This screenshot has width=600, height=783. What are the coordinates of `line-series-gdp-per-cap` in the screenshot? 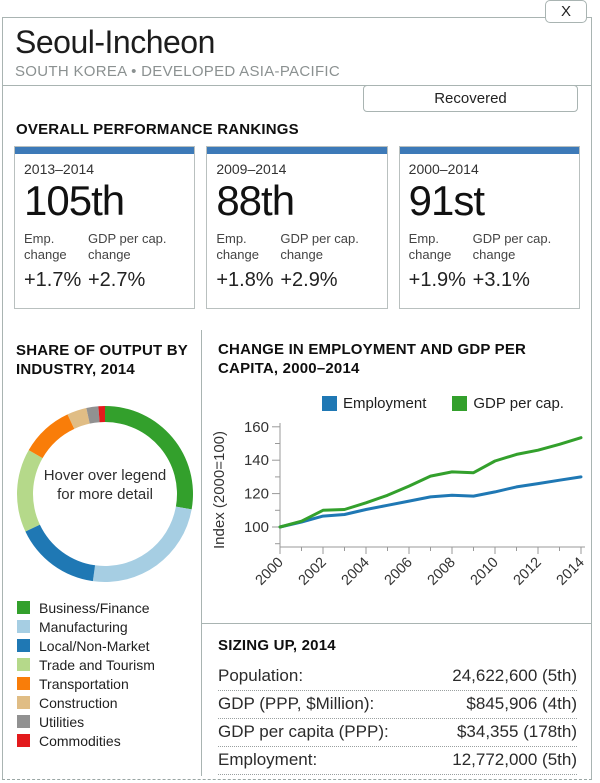 It's located at (430, 482).